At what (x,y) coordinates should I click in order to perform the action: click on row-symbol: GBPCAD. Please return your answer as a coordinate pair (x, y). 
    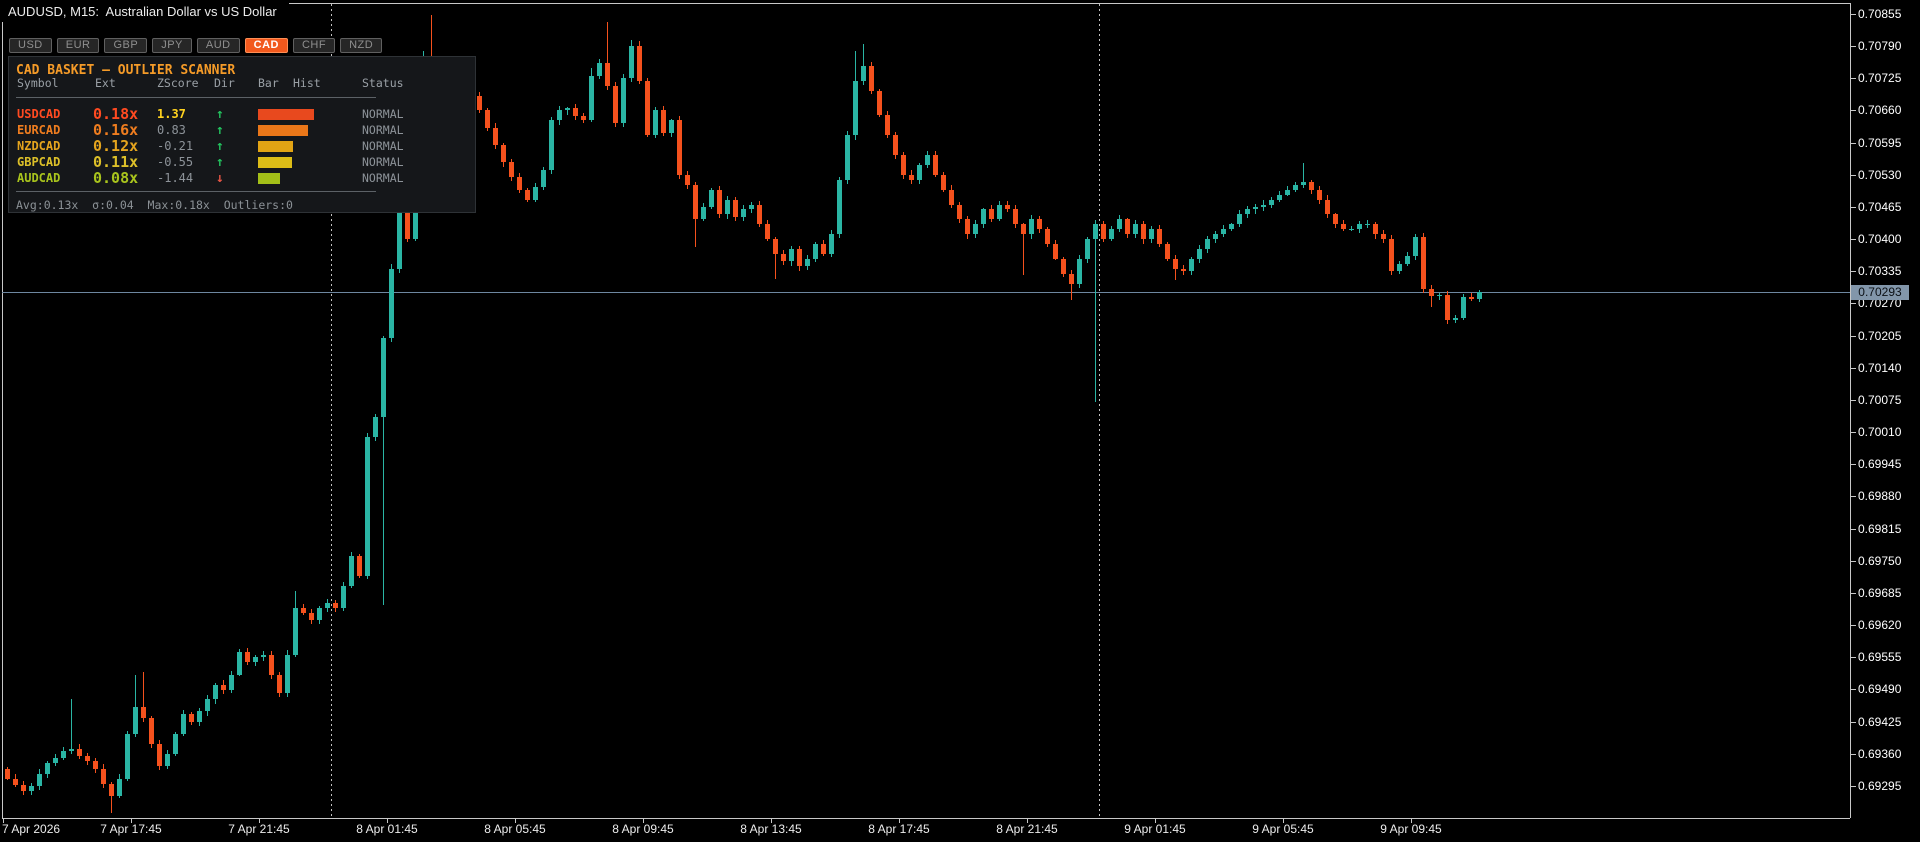
    Looking at the image, I should click on (39, 162).